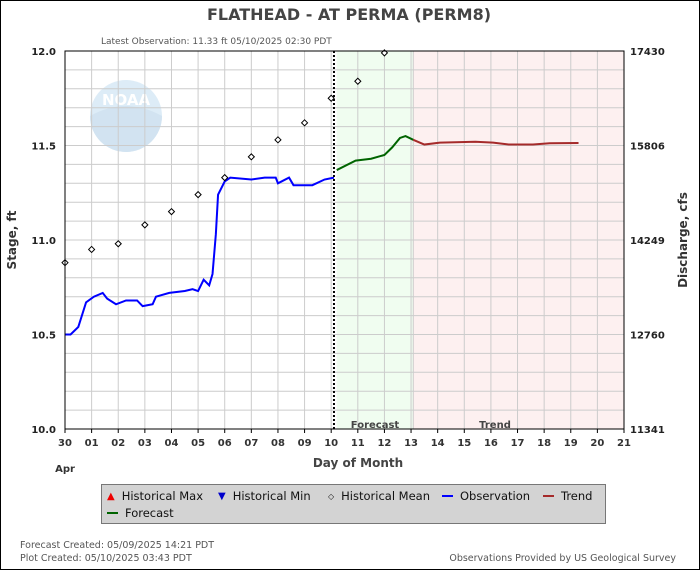  I want to click on trend-region-label: Trend, so click(495, 425).